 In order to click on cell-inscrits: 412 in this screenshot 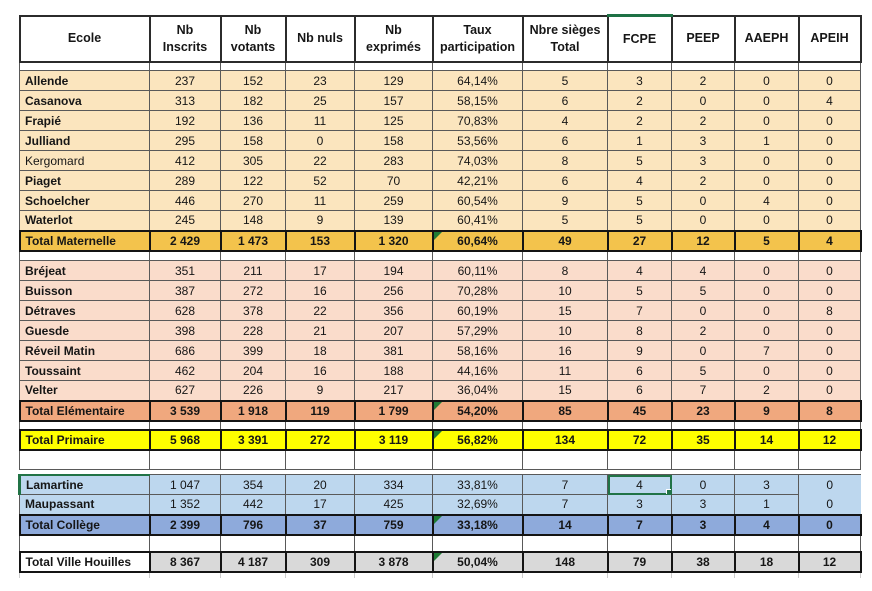, I will do `click(185, 160)`.